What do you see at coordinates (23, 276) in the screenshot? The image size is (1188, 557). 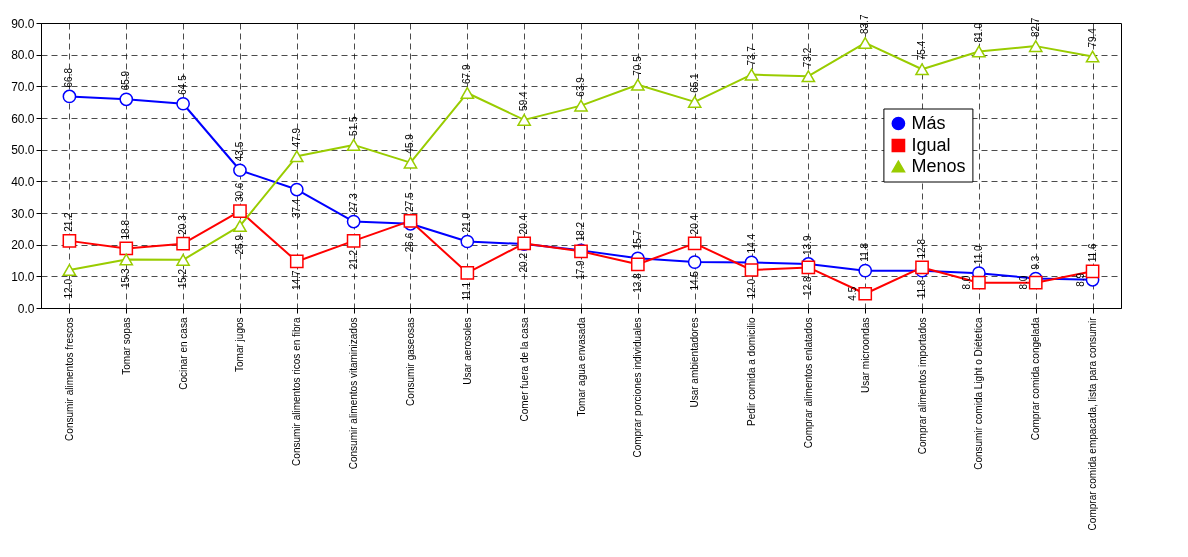 I see `y-tick-label: 10.0` at bounding box center [23, 276].